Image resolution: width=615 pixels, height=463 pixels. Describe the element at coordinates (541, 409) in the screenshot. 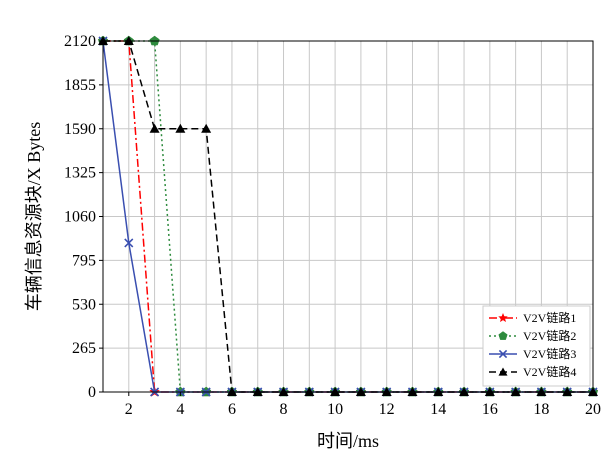

I see `x-tick-label: 18` at that location.